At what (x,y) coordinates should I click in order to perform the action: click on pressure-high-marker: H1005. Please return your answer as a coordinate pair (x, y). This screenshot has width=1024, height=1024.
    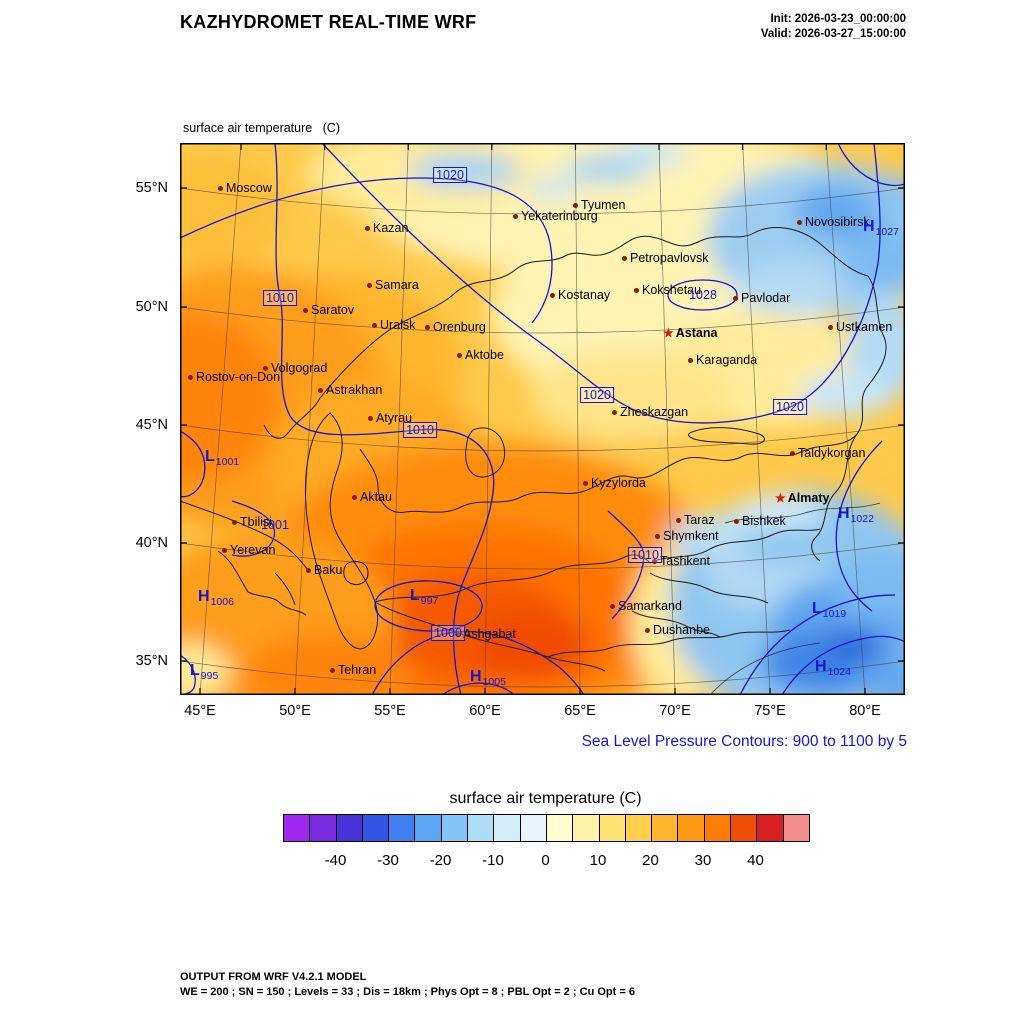
    Looking at the image, I should click on (488, 678).